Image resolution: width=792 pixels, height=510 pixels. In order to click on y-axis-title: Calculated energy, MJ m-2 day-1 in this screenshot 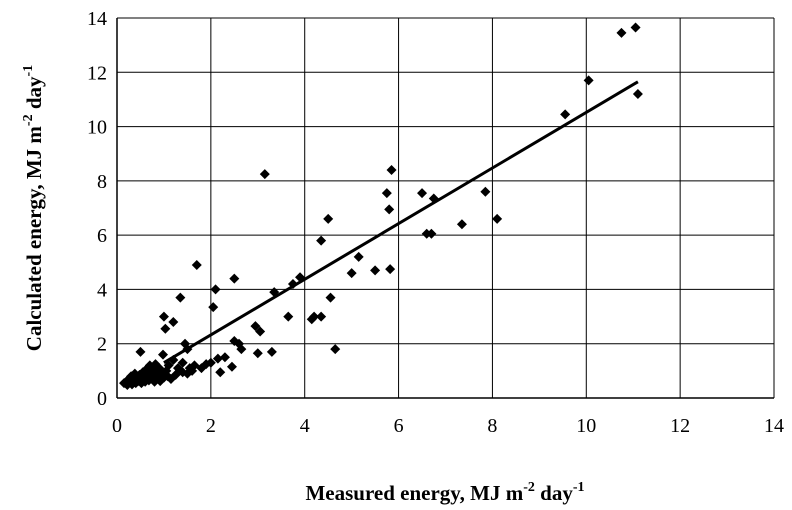, I will do `click(33, 208)`.